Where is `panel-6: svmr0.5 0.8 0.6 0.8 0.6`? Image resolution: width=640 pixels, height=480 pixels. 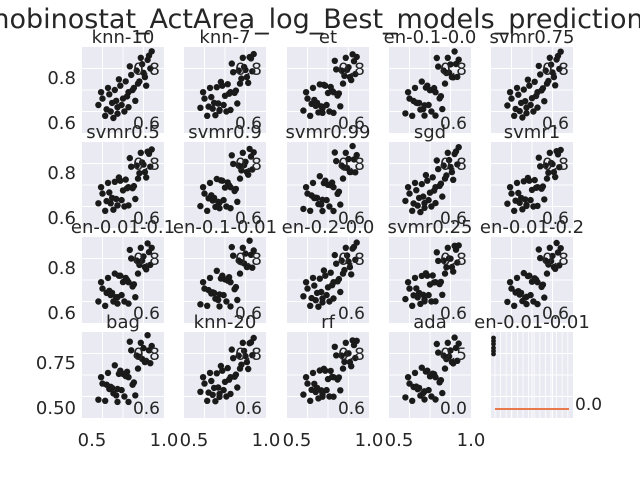
panel-6: svmr0.5 0.8 0.6 0.8 0.6 is located at coordinates (105, 175).